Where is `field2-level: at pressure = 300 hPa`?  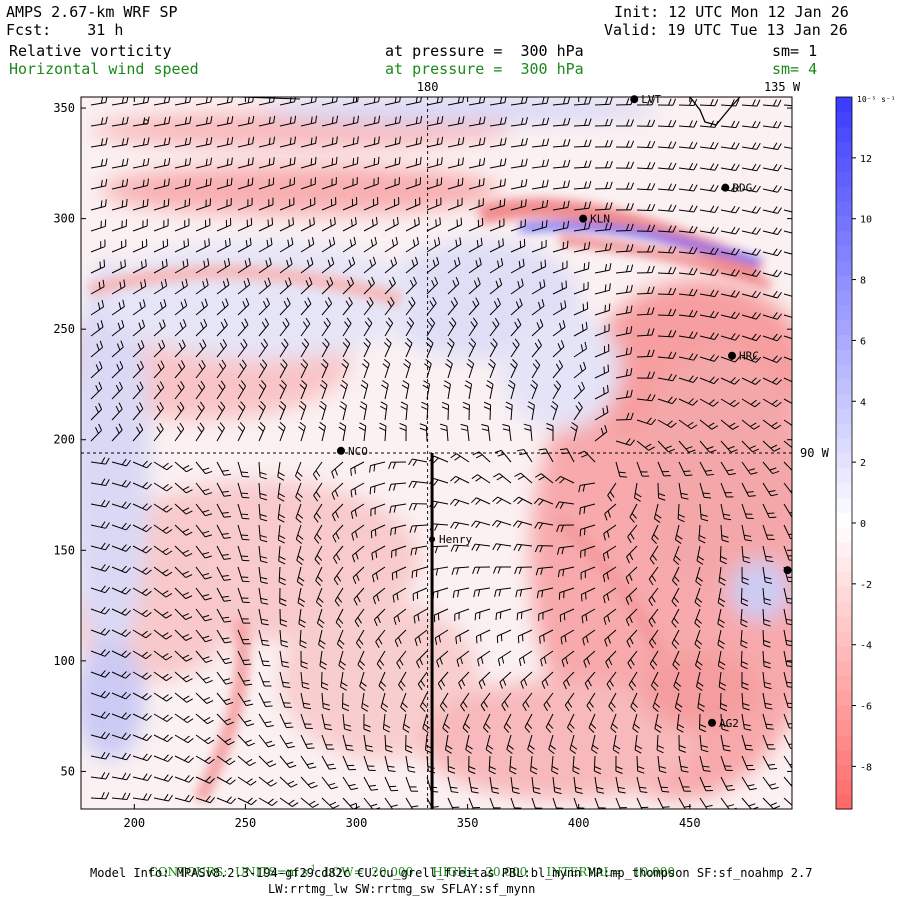
field2-level: at pressure = 300 hPa is located at coordinates (484, 69).